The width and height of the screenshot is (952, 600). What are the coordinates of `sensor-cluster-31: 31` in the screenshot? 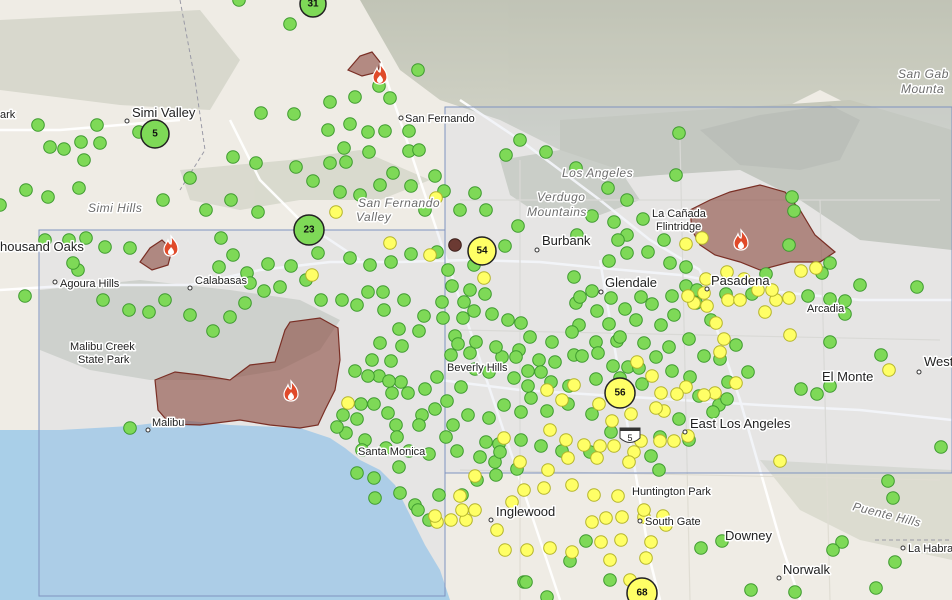 It's located at (313, 9).